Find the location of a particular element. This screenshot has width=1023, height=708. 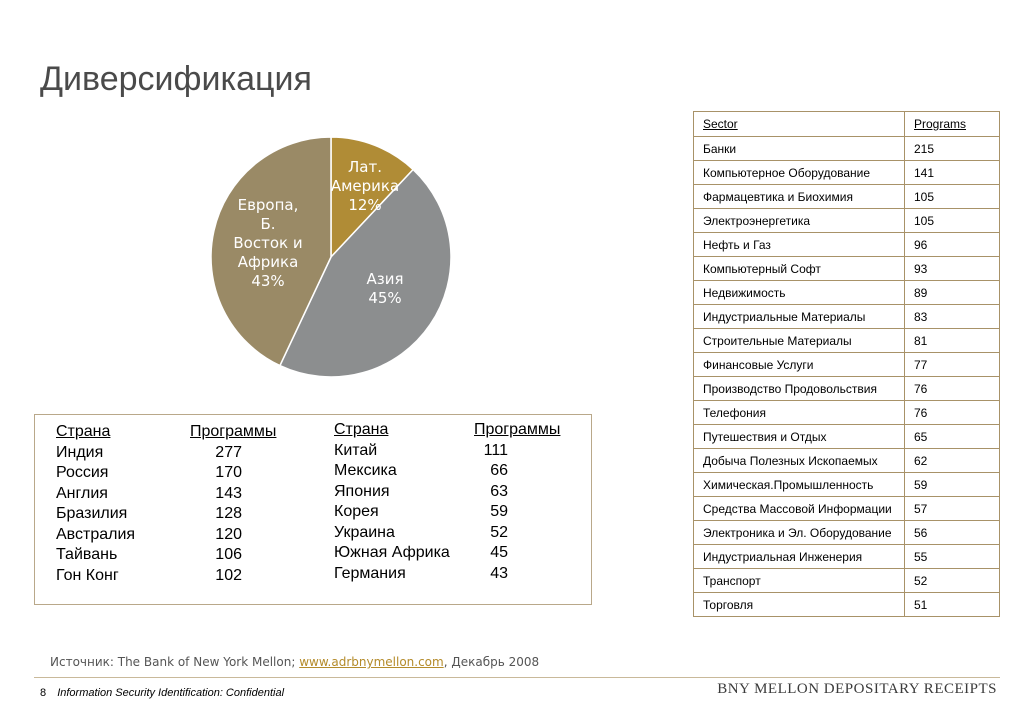

table-row: Фармацевтика и Биохимия 105 is located at coordinates (846, 196).